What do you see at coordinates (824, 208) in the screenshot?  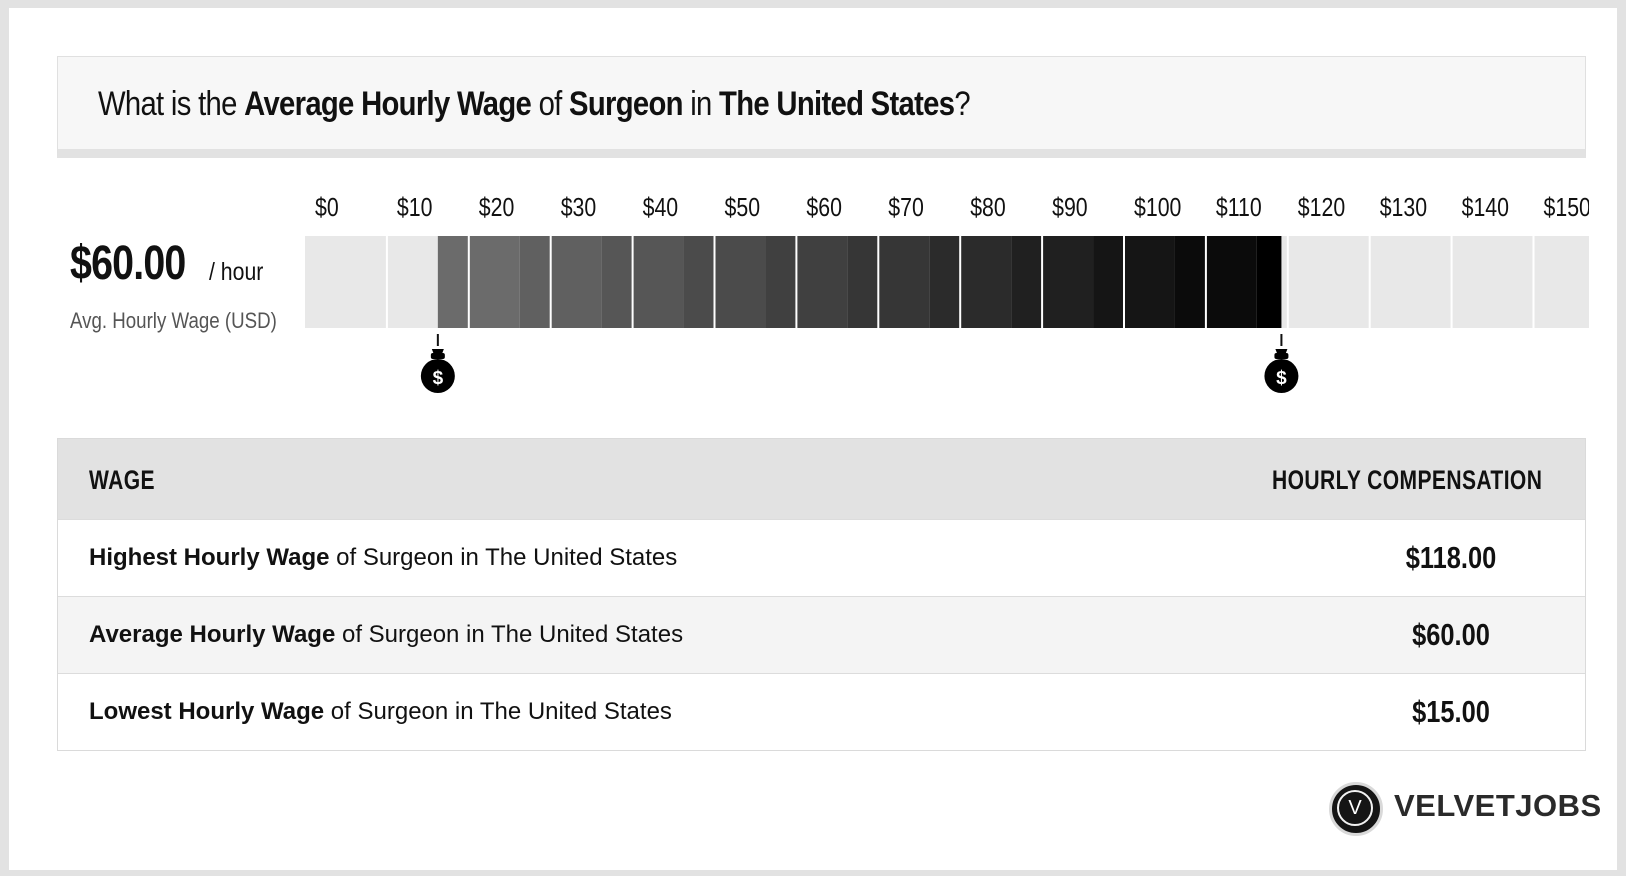 I see `tick-label: $60` at bounding box center [824, 208].